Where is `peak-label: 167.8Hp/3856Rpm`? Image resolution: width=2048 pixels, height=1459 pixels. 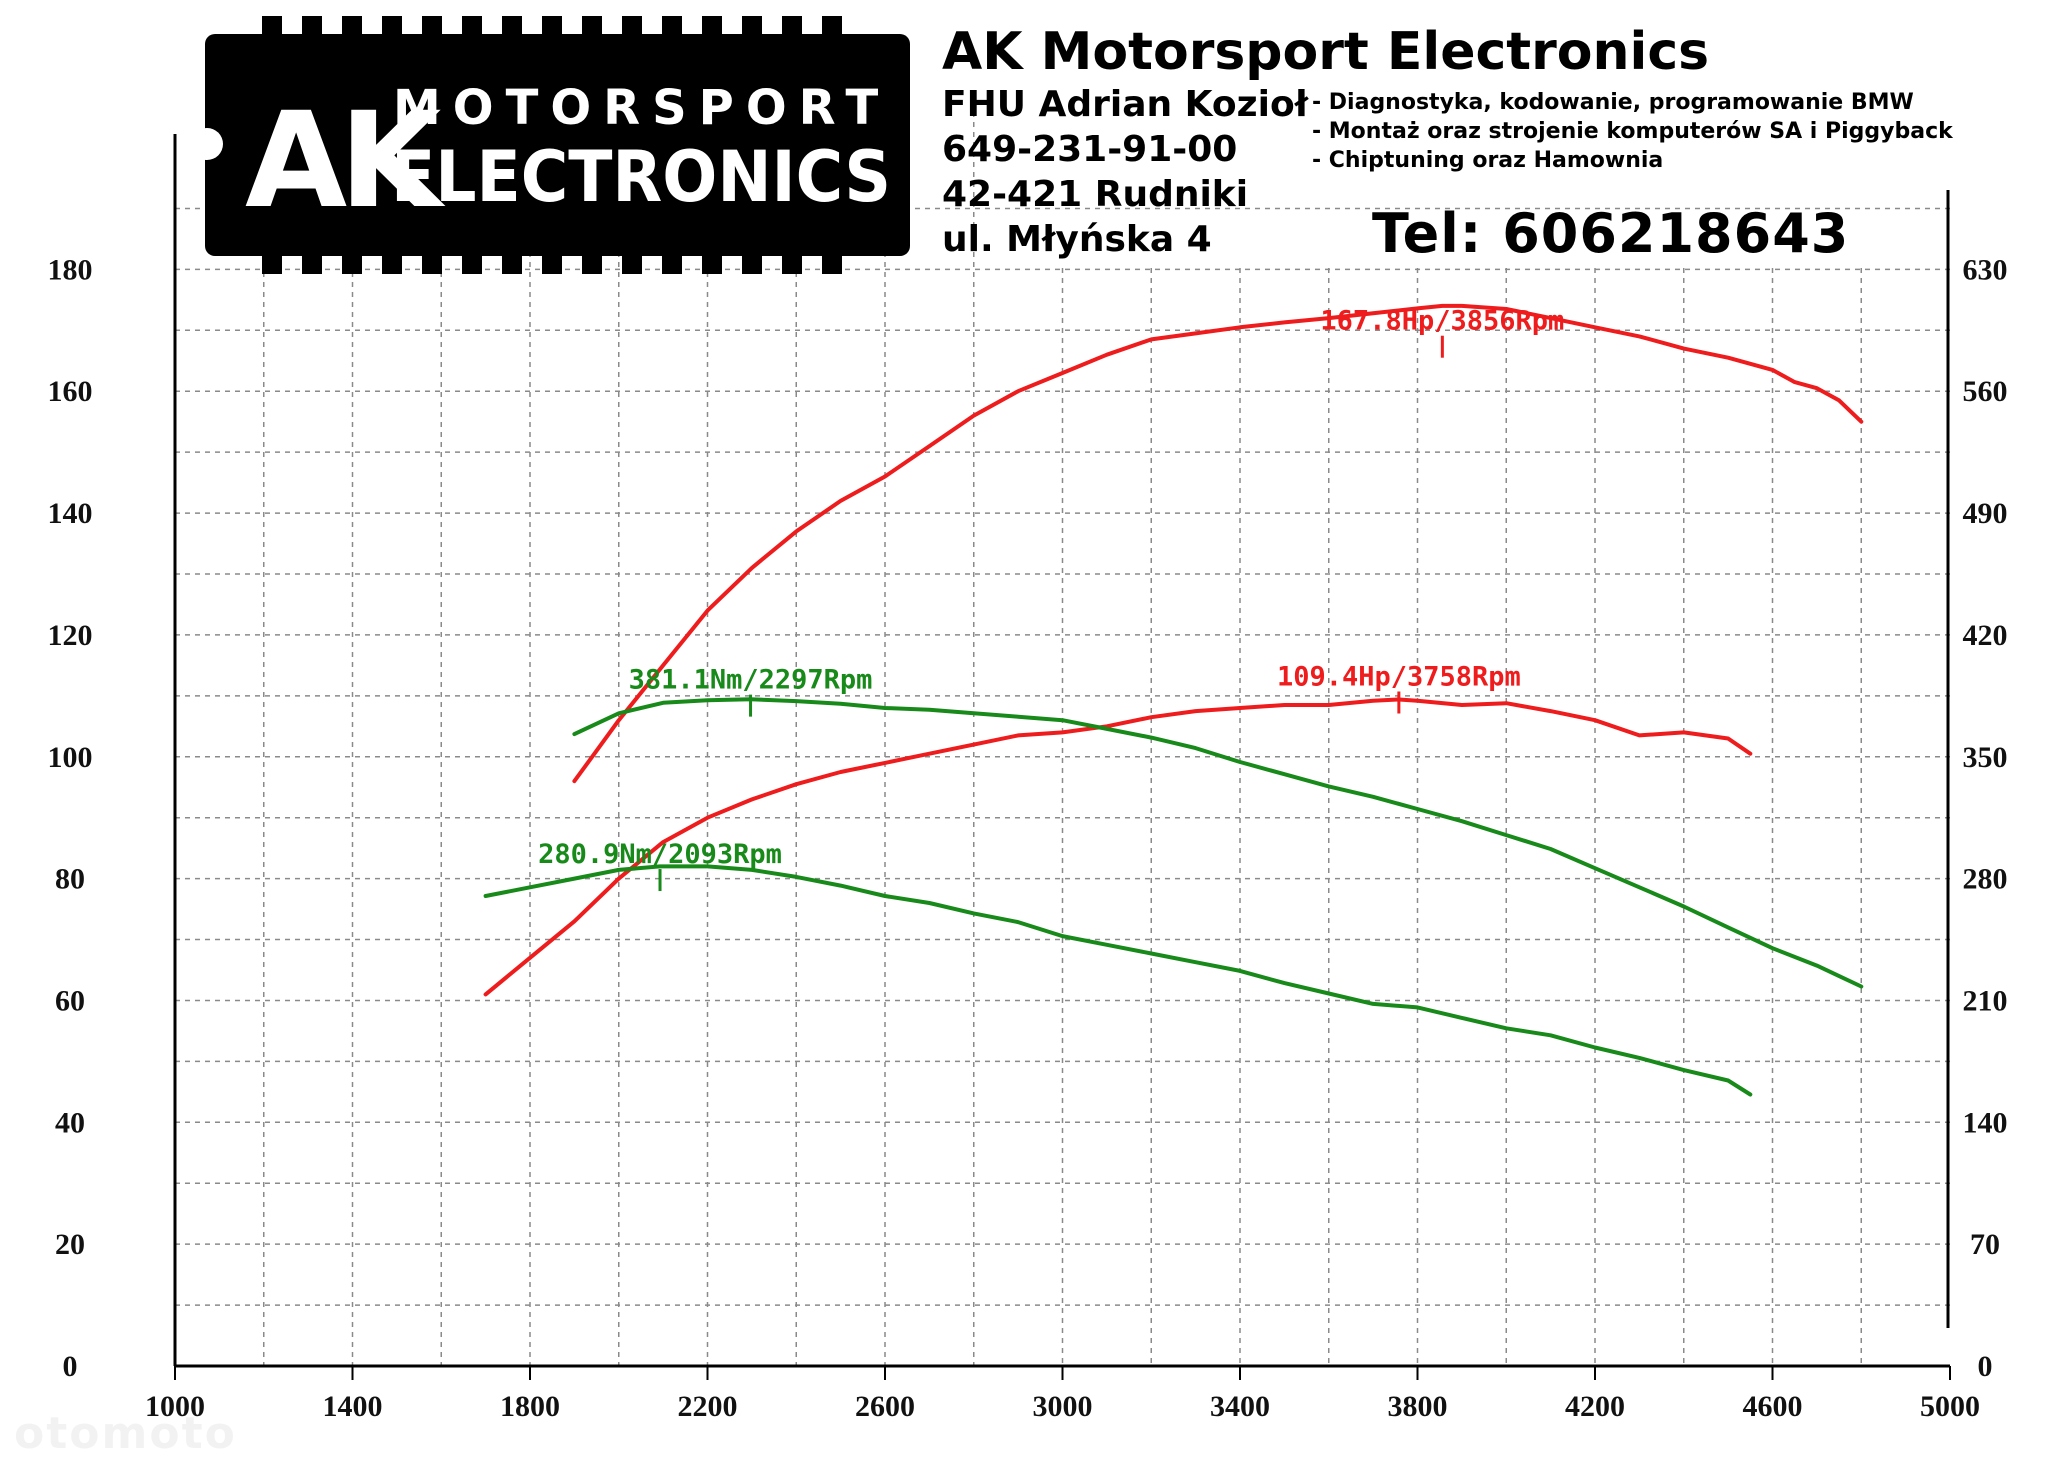 peak-label: 167.8Hp/3856Rpm is located at coordinates (1442, 321).